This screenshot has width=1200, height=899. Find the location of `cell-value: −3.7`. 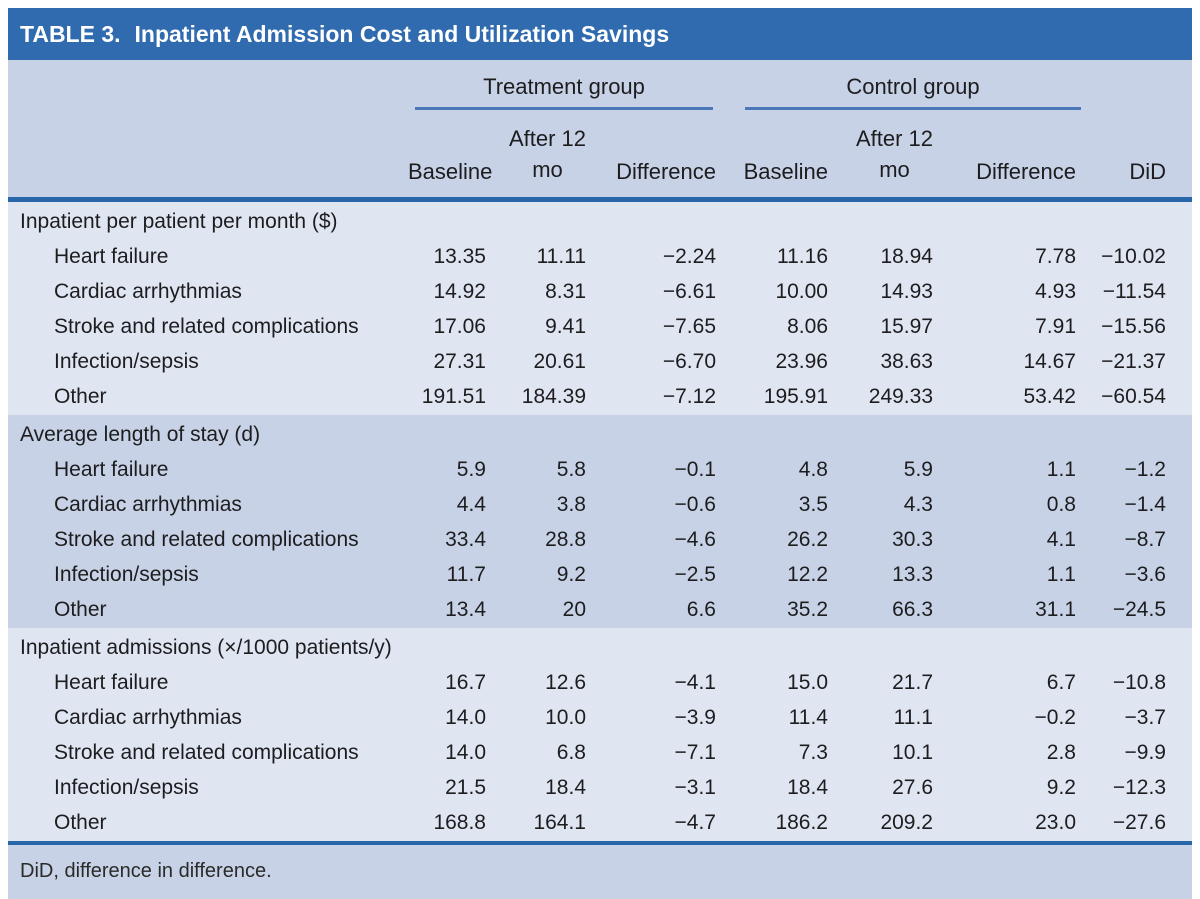

cell-value: −3.7 is located at coordinates (1145, 717).